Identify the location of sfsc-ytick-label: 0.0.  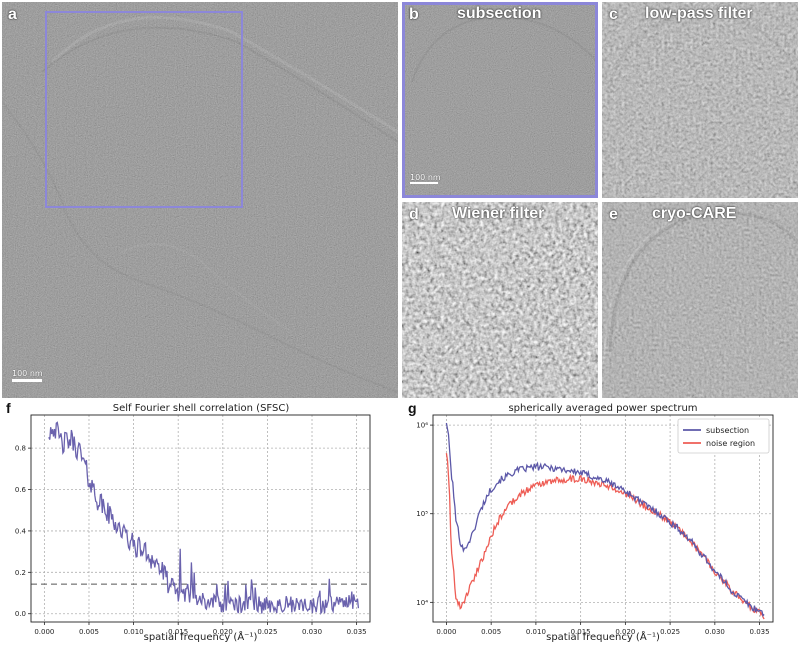
(20, 614).